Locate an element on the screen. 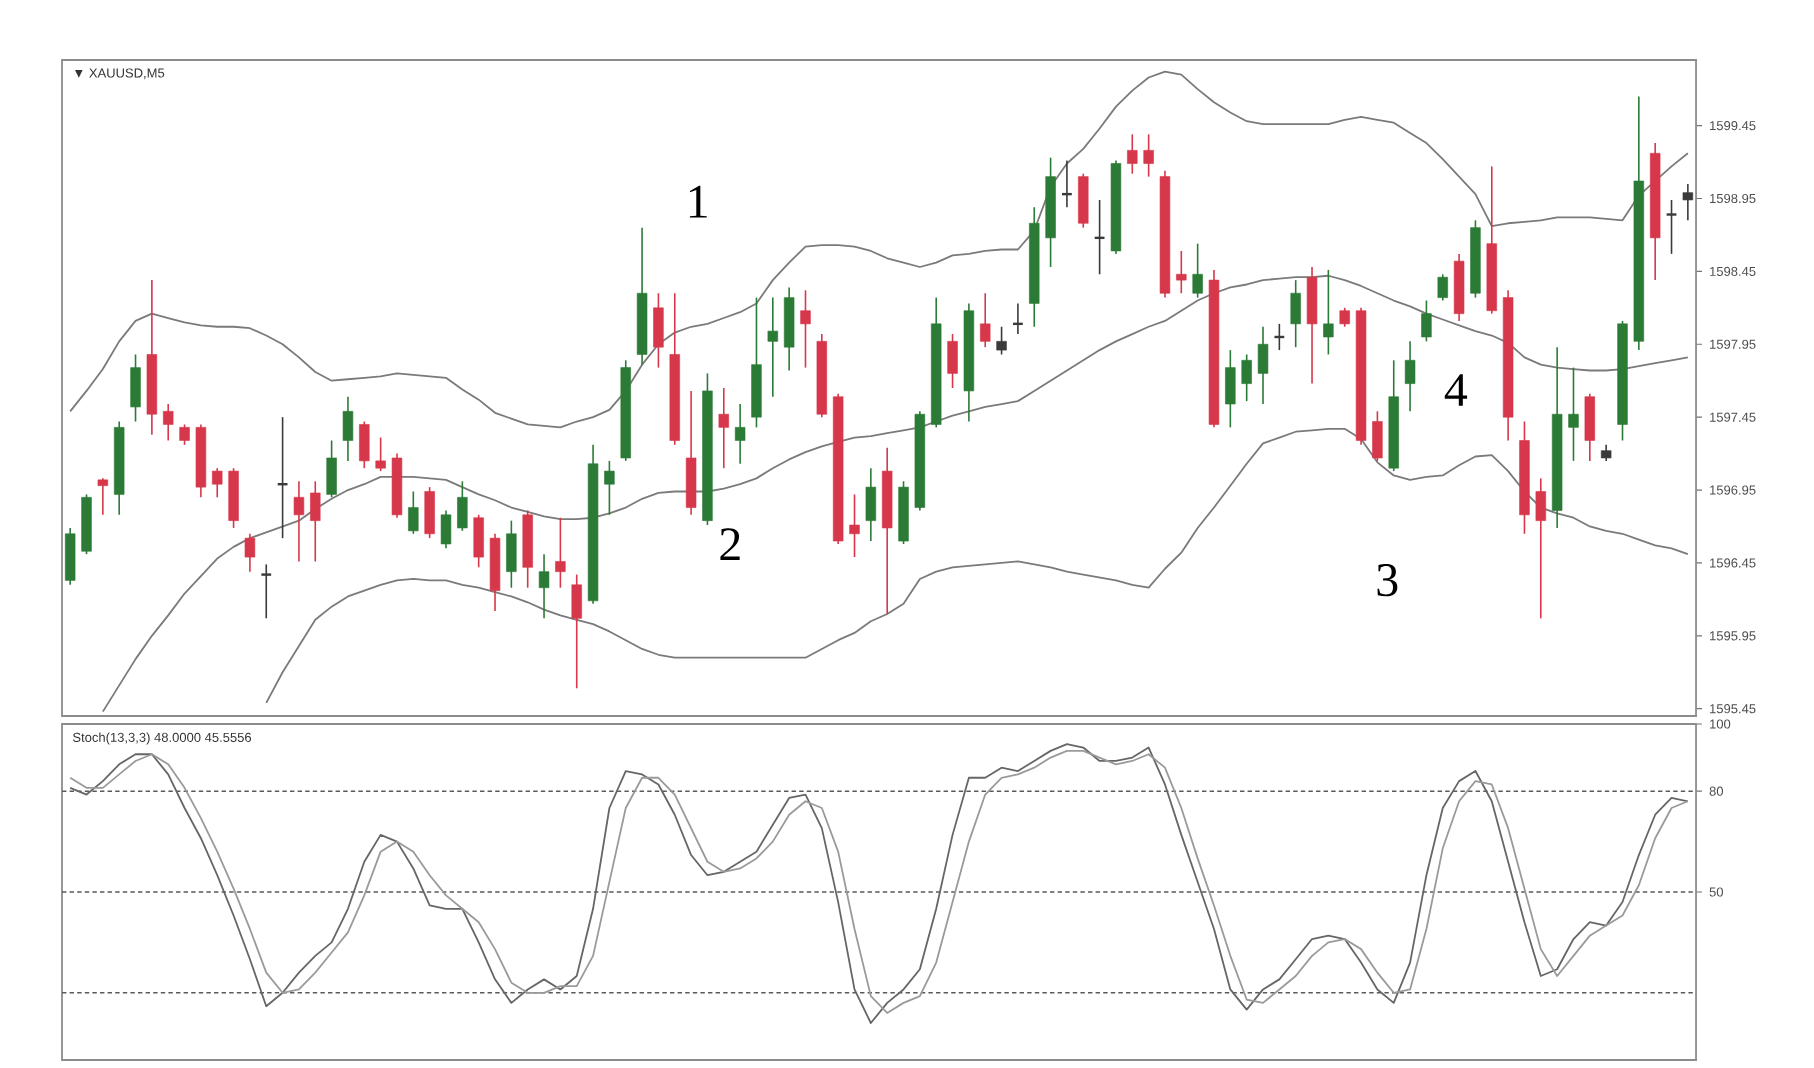 The height and width of the screenshot is (1068, 1814). annotation: 4 is located at coordinates (1456, 390).